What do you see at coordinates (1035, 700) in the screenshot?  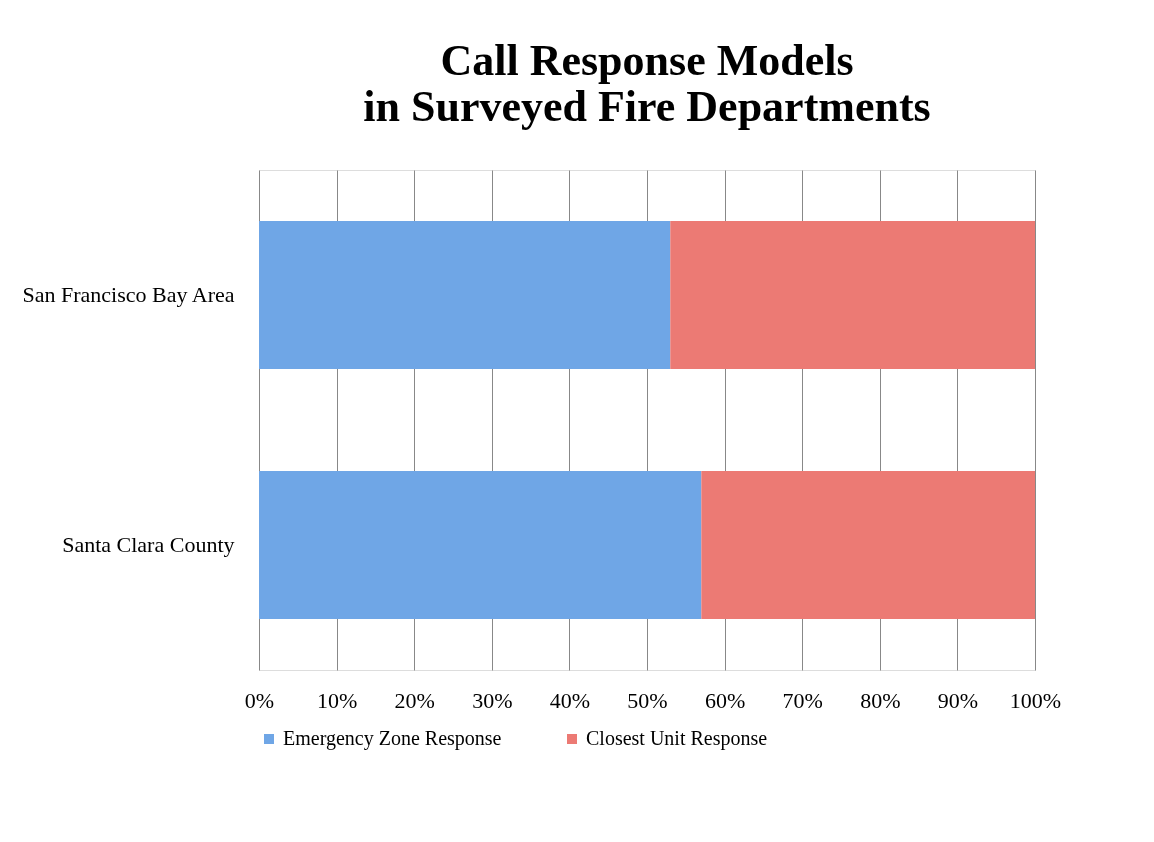 I see `x-tick-label: 100%` at bounding box center [1035, 700].